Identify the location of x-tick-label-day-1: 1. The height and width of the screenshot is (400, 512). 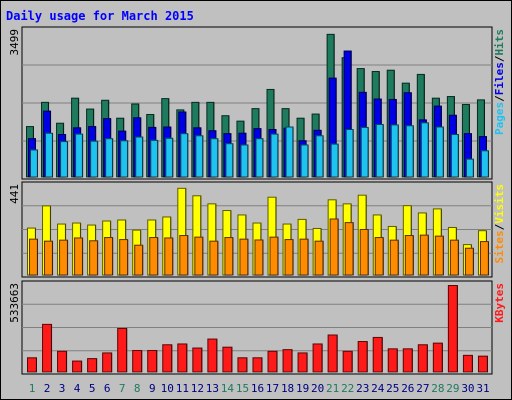
(32, 388).